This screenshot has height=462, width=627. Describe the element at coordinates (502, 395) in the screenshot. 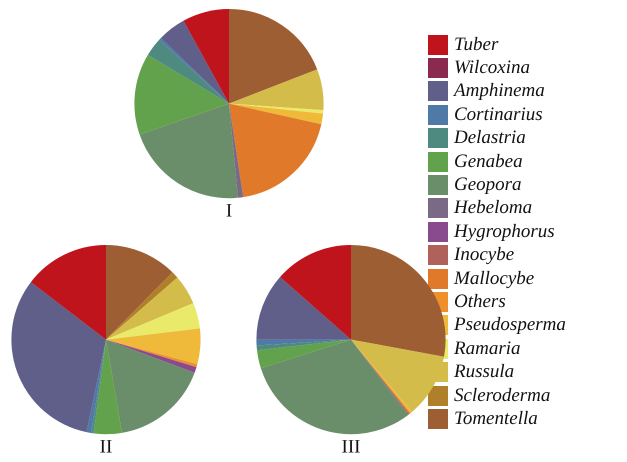

I see `legend-label: Scleroderma` at that location.